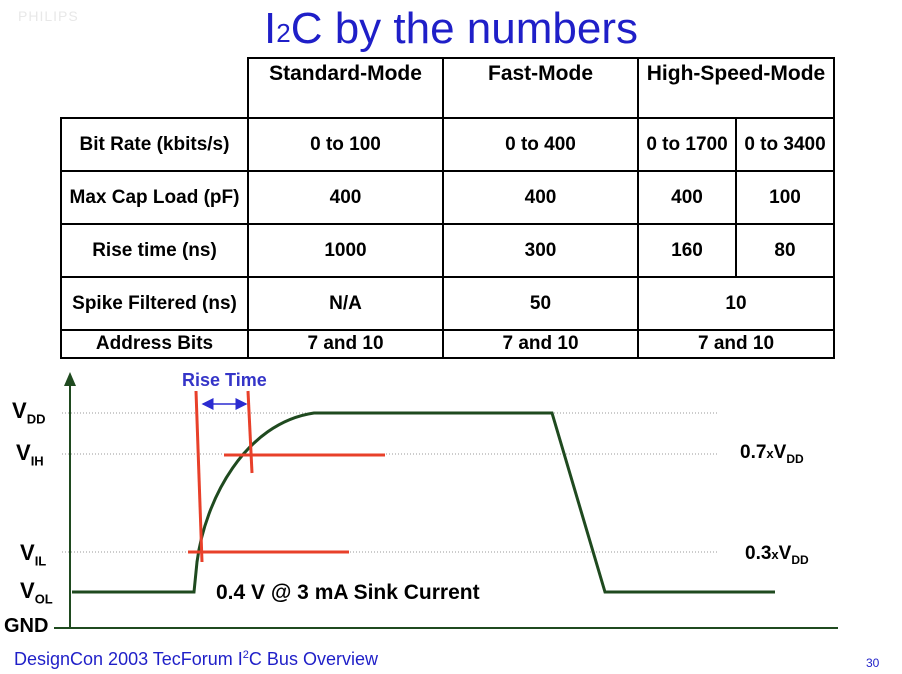 This screenshot has width=902, height=674. Describe the element at coordinates (873, 663) in the screenshot. I see `page-number: 30` at that location.